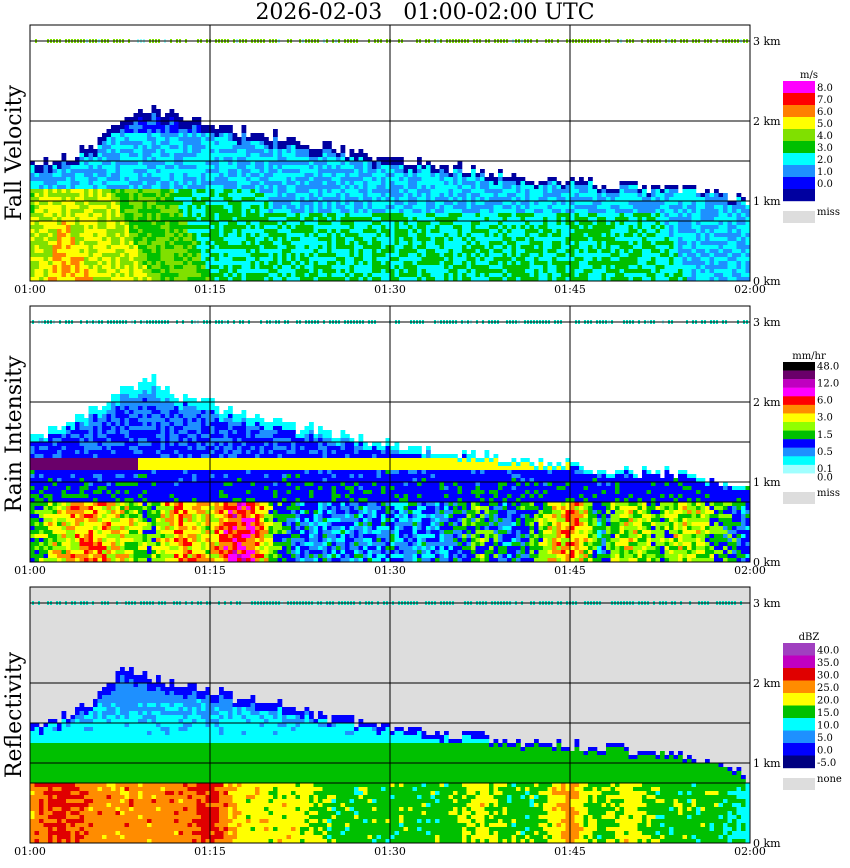 The height and width of the screenshot is (868, 850). I want to click on legend-label: 3.0, so click(825, 418).